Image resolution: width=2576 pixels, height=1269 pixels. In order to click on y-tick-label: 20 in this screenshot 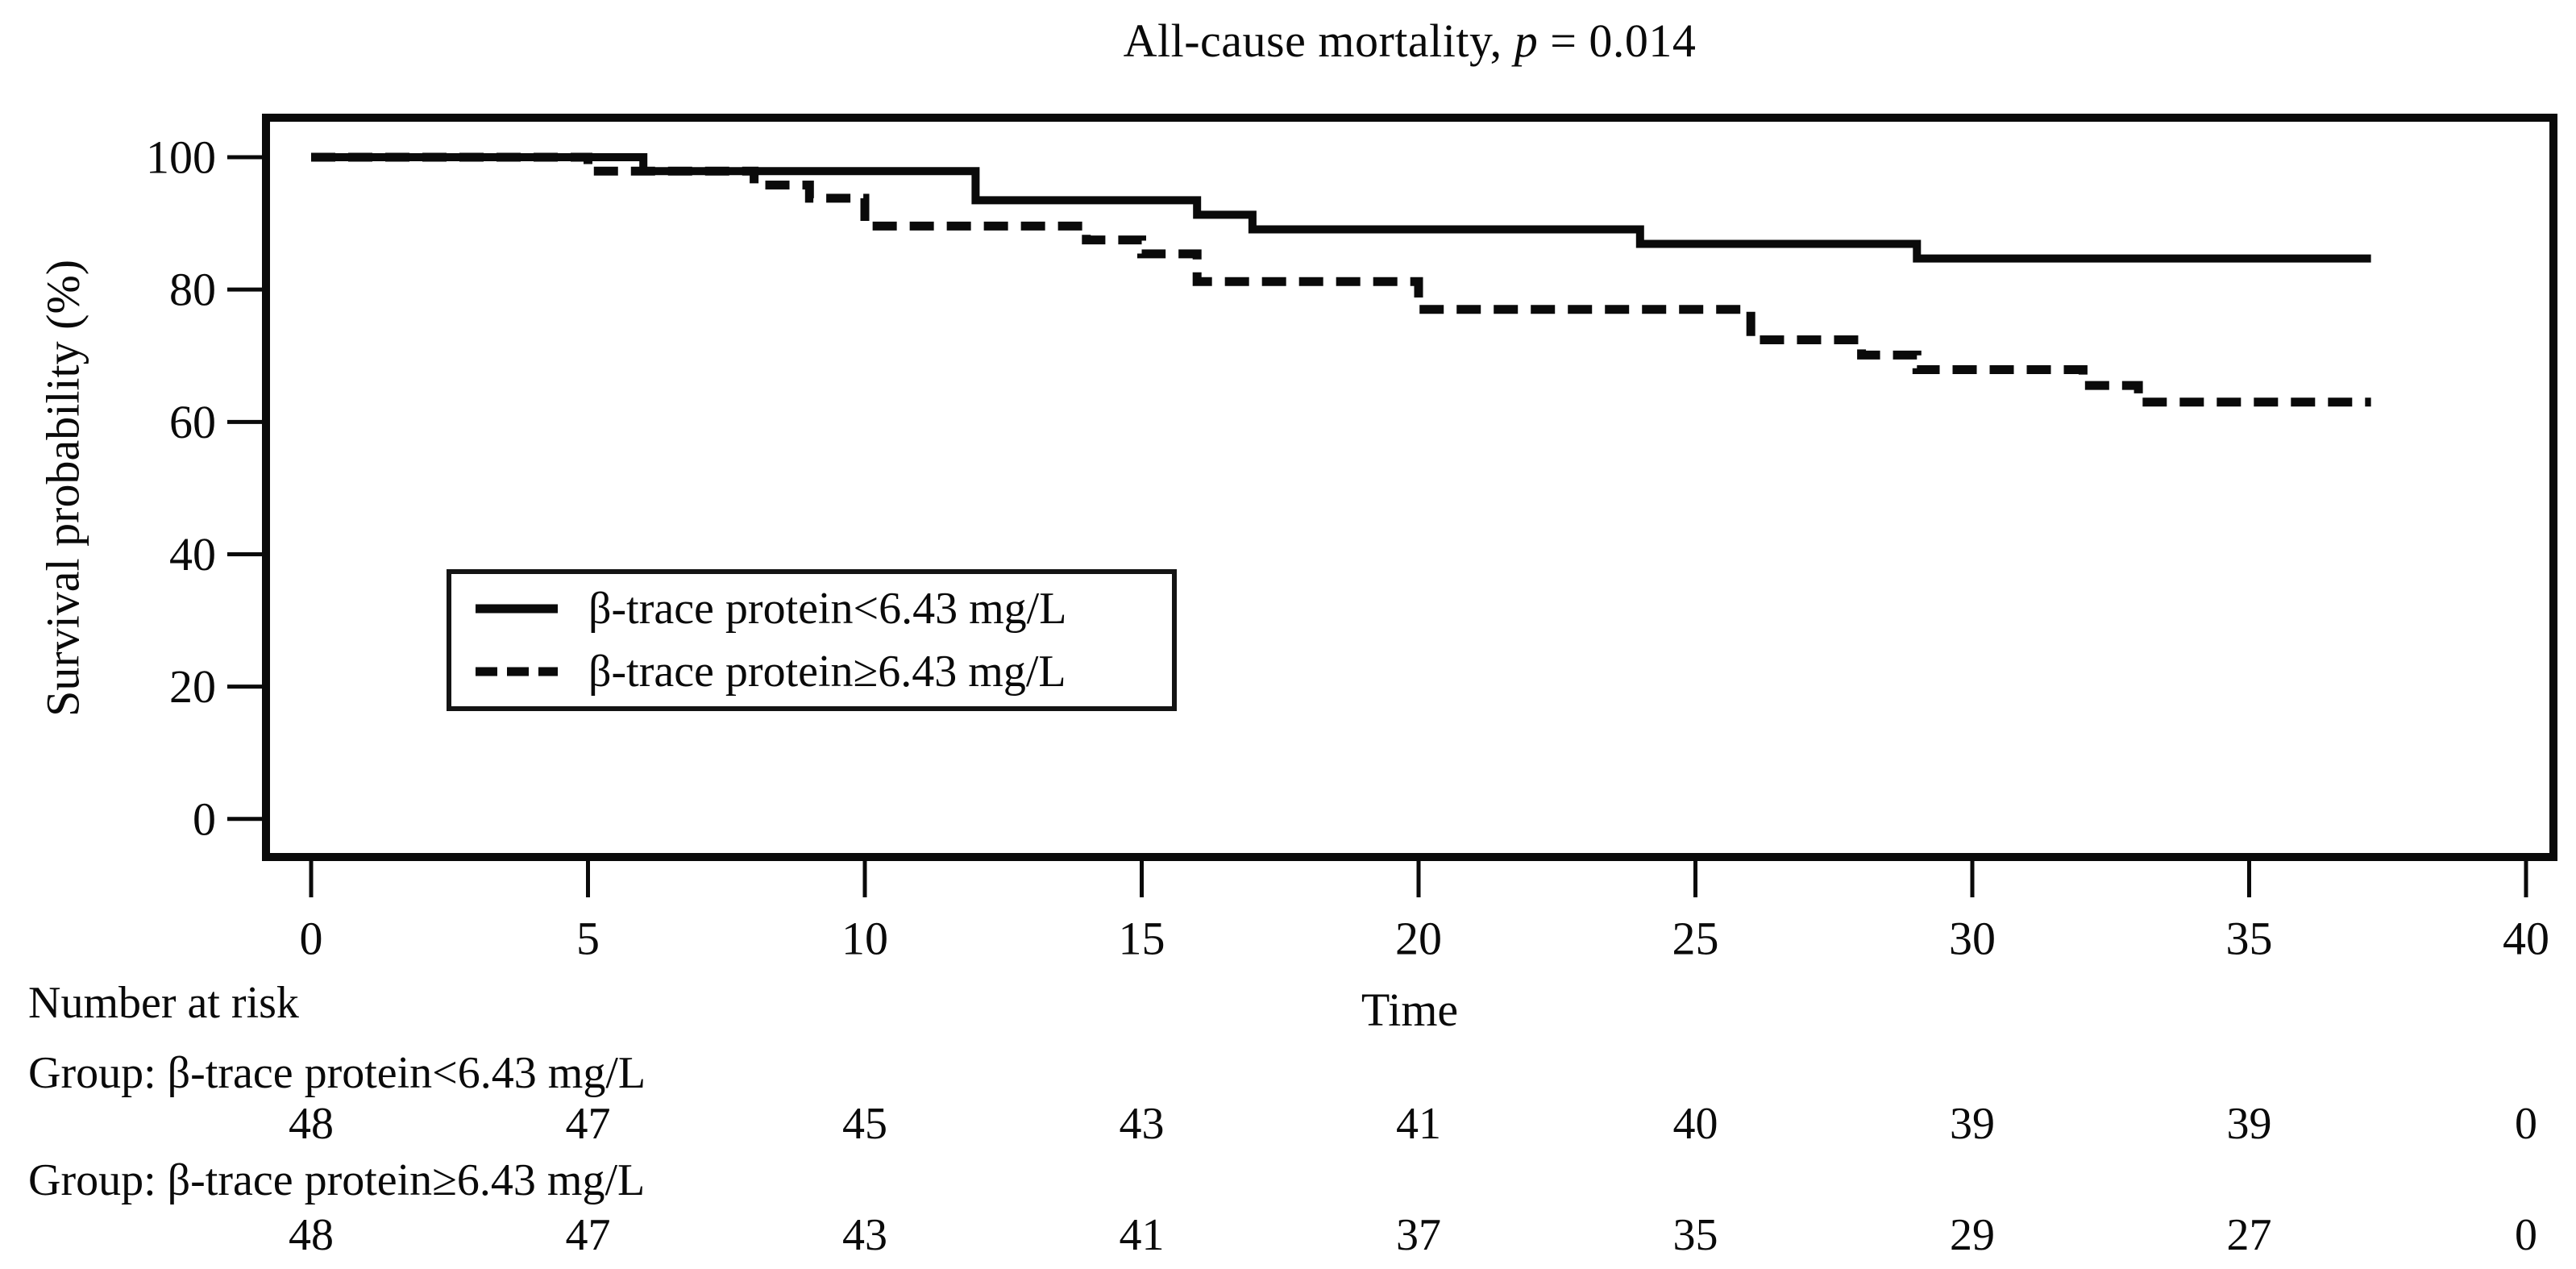, I will do `click(192, 686)`.